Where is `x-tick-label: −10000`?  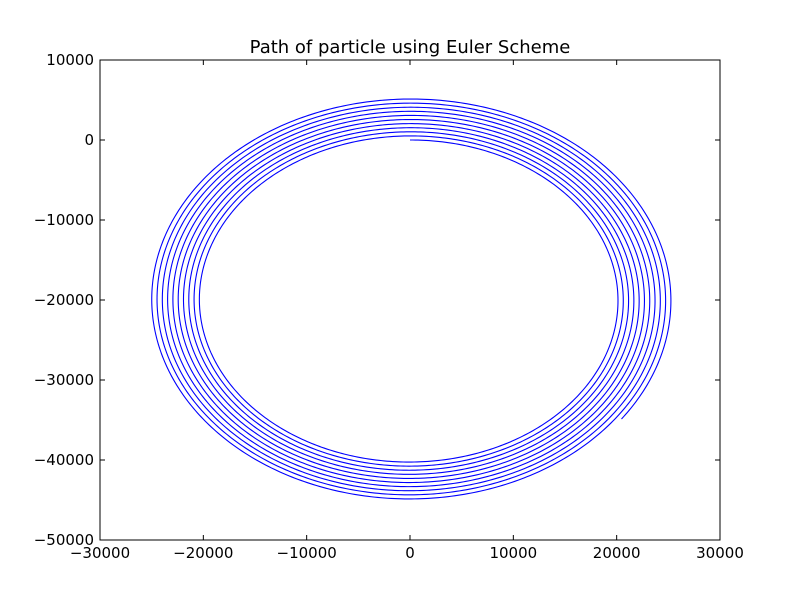
x-tick-label: −10000 is located at coordinates (307, 553).